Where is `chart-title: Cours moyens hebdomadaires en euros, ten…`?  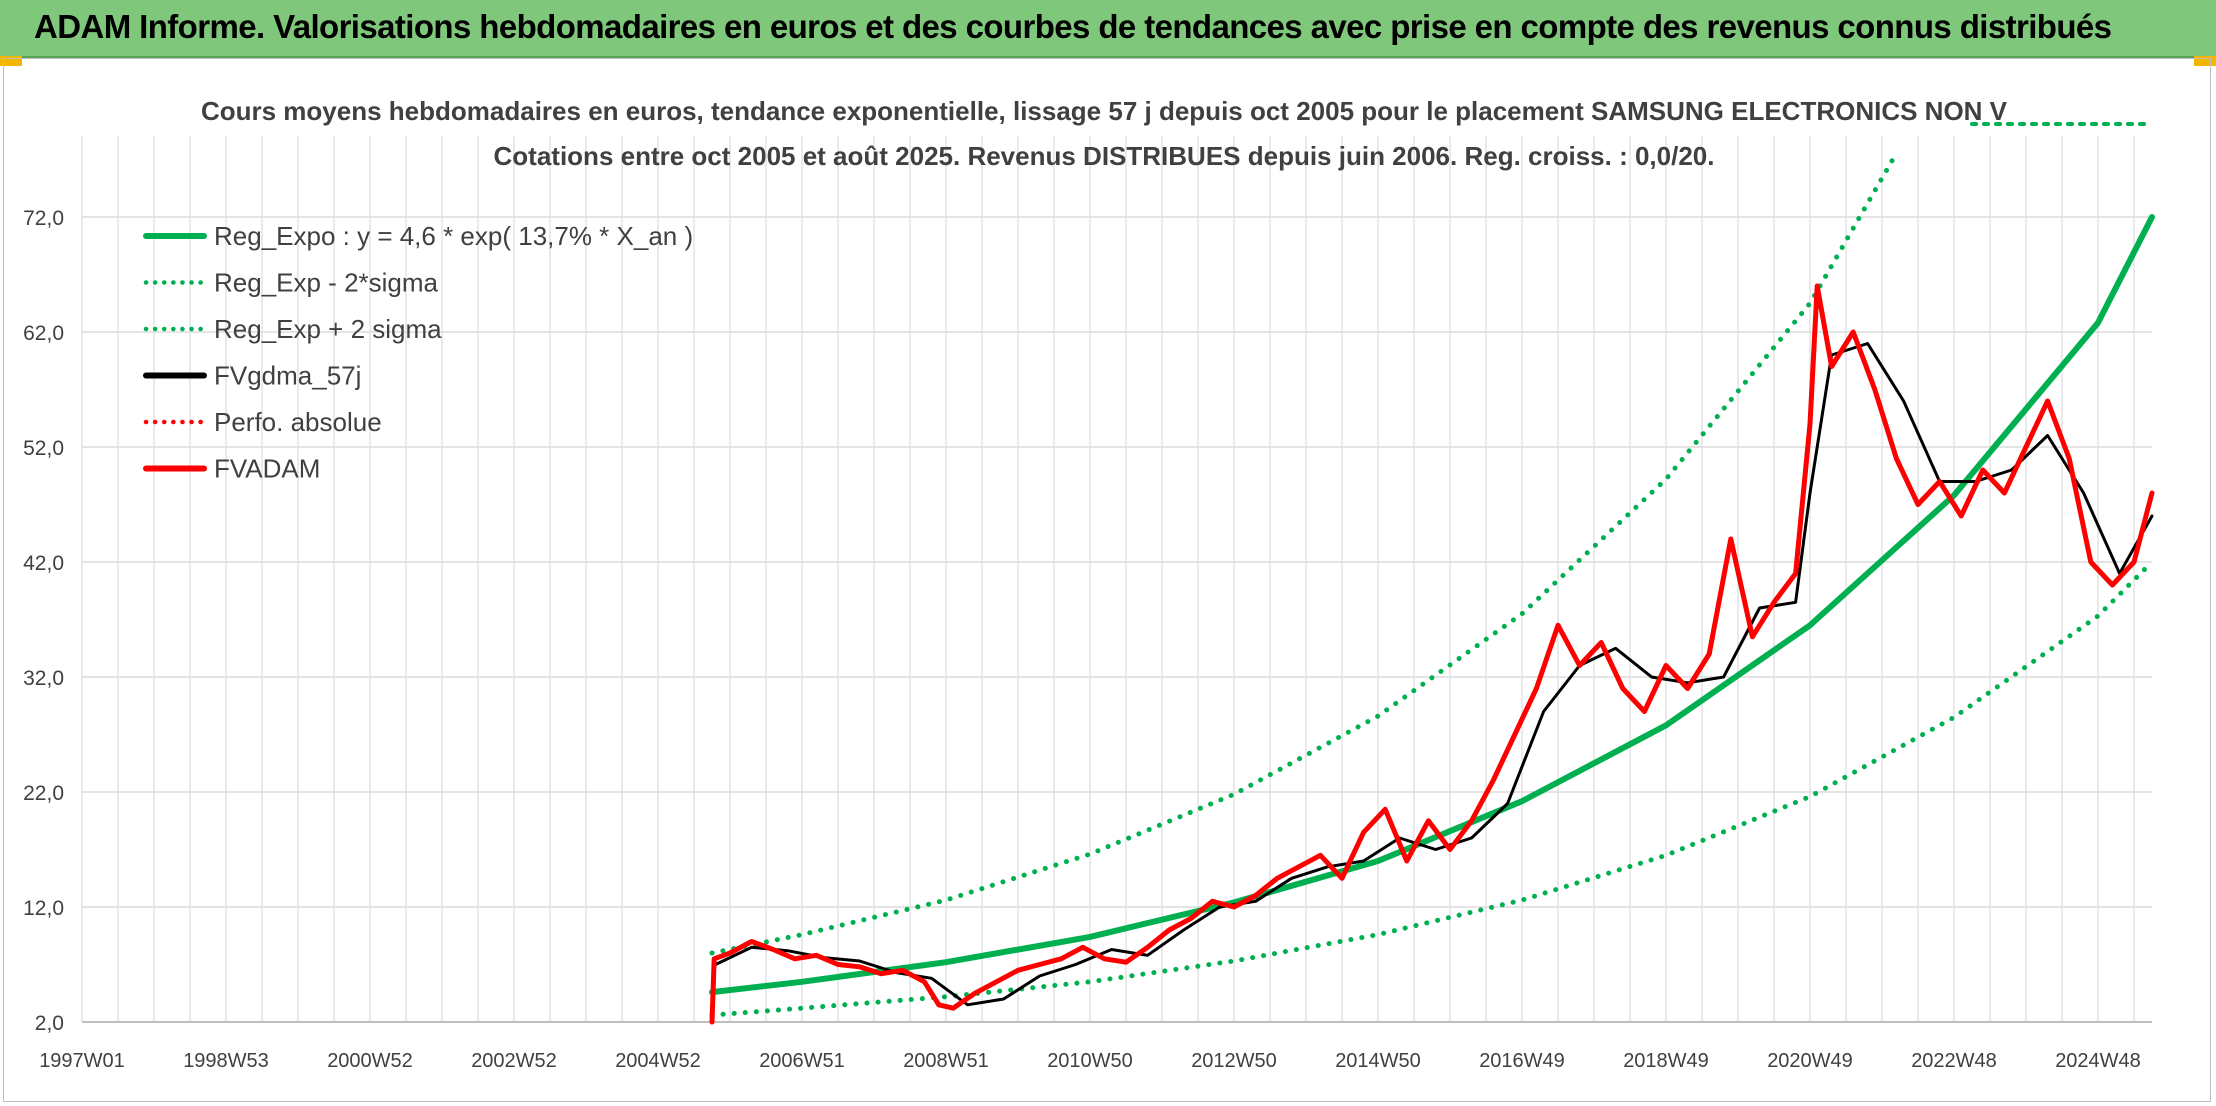 chart-title: Cours moyens hebdomadaires en euros, ten… is located at coordinates (1104, 111).